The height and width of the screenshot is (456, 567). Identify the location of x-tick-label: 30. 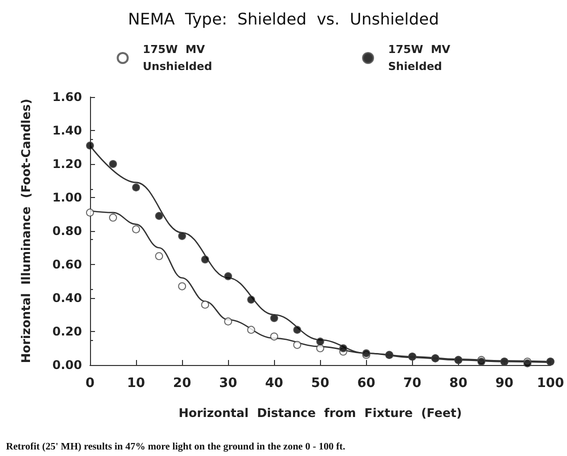
(228, 383).